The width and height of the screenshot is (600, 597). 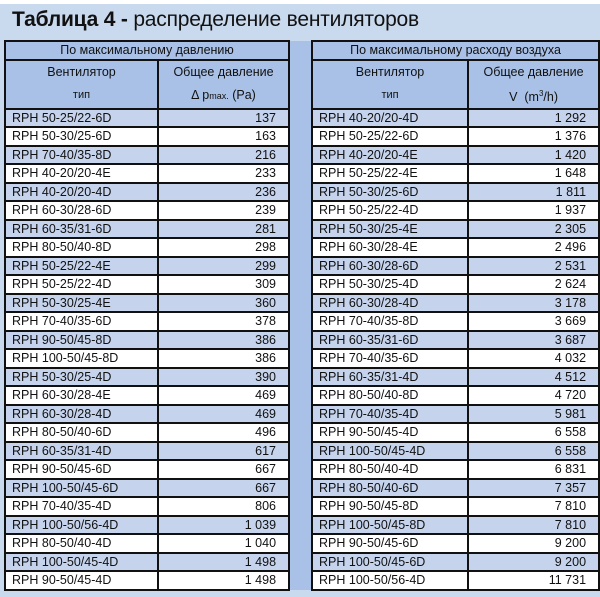 I want to click on left-fan-type: RPH 100-50/56-4D, so click(x=81, y=525).